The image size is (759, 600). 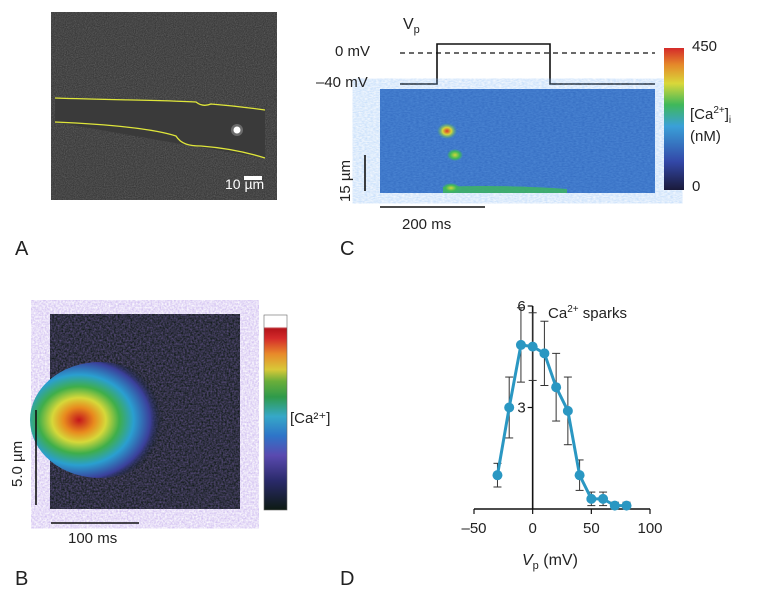 I want to click on spark-3-streak, so click(x=505, y=189).